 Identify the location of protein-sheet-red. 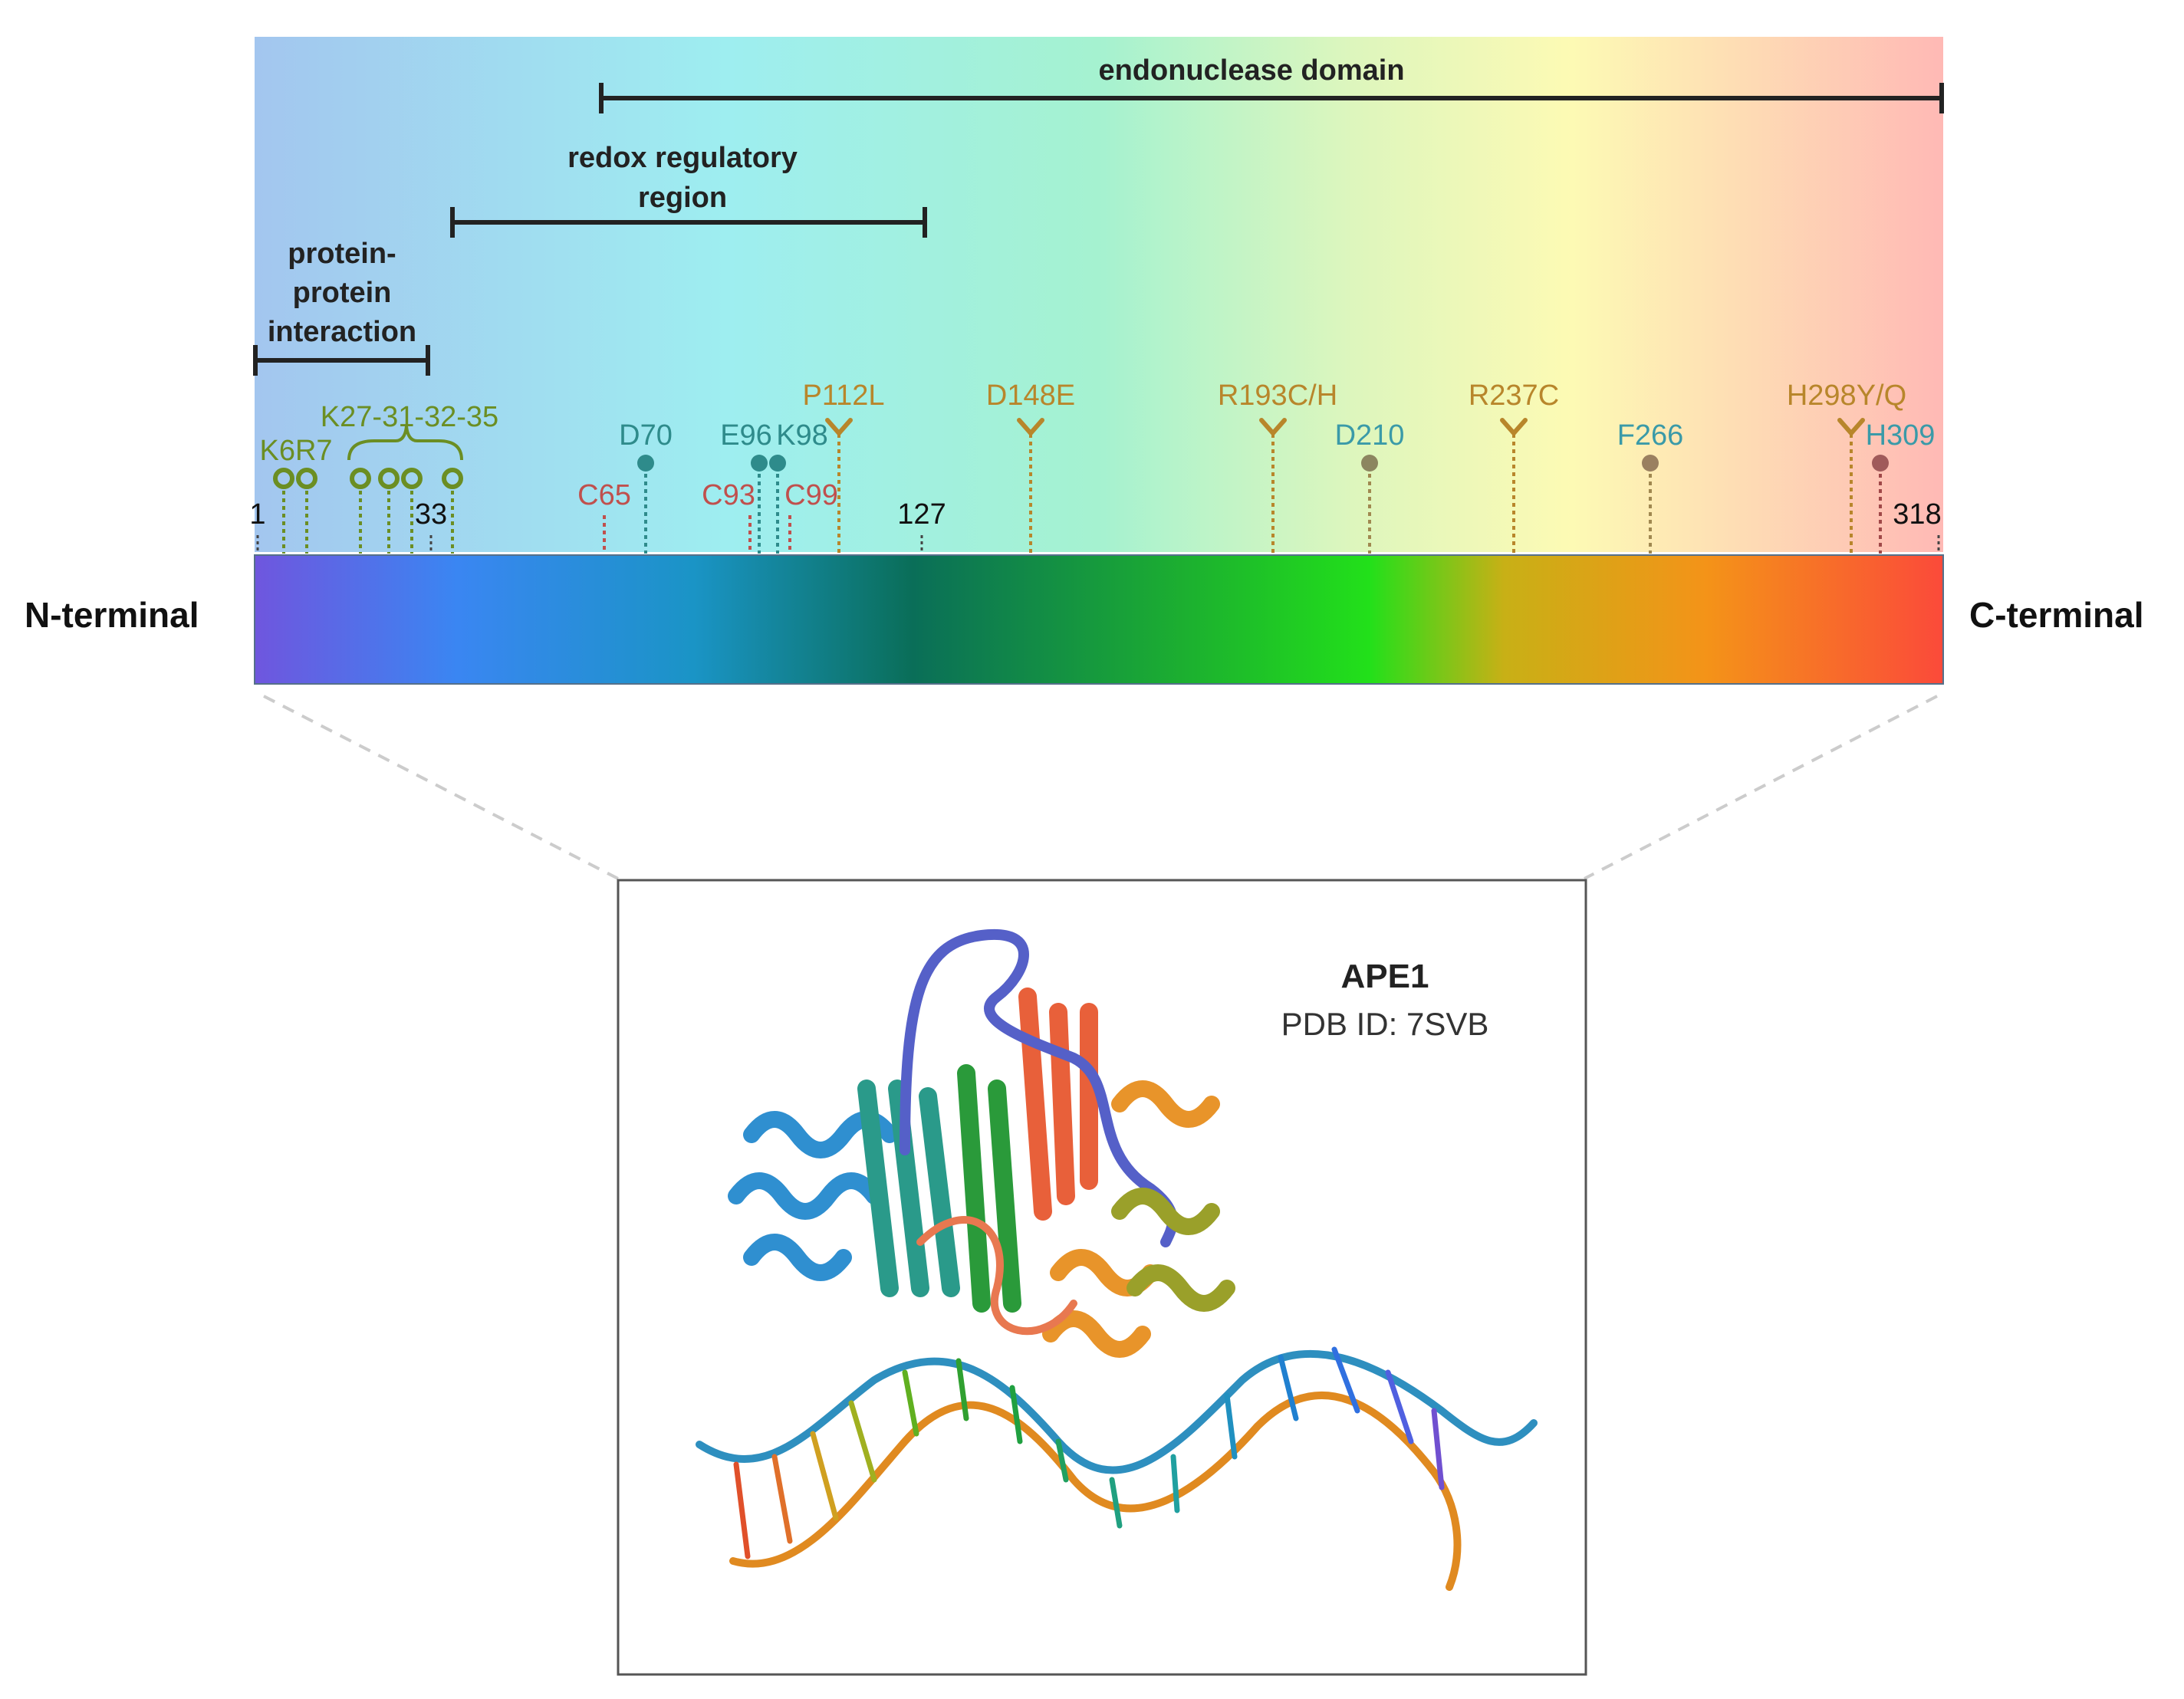
(1058, 1104).